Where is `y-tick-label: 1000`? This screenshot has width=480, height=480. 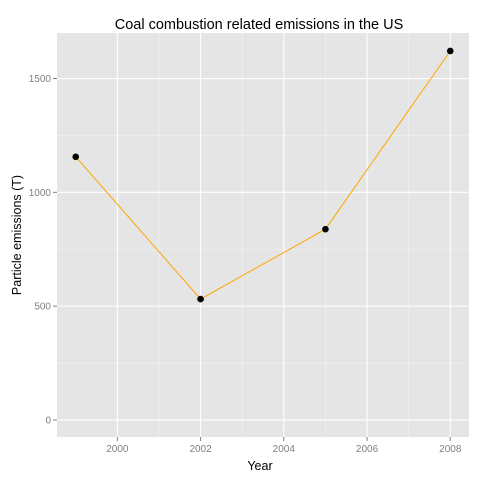 y-tick-label: 1000 is located at coordinates (40, 193).